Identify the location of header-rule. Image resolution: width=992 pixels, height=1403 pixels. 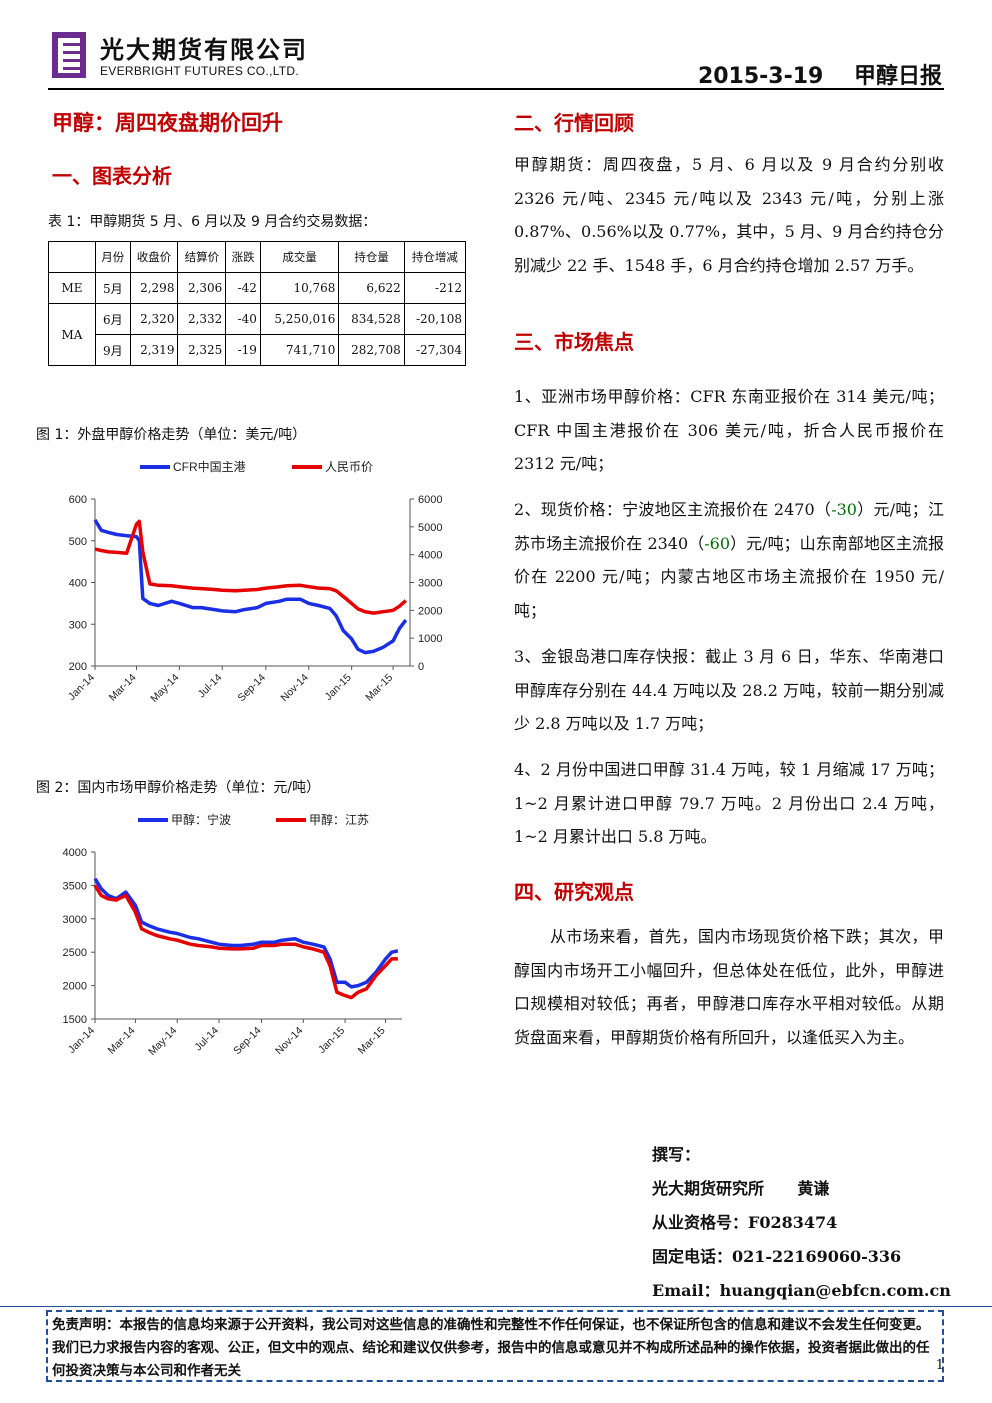
(496, 89).